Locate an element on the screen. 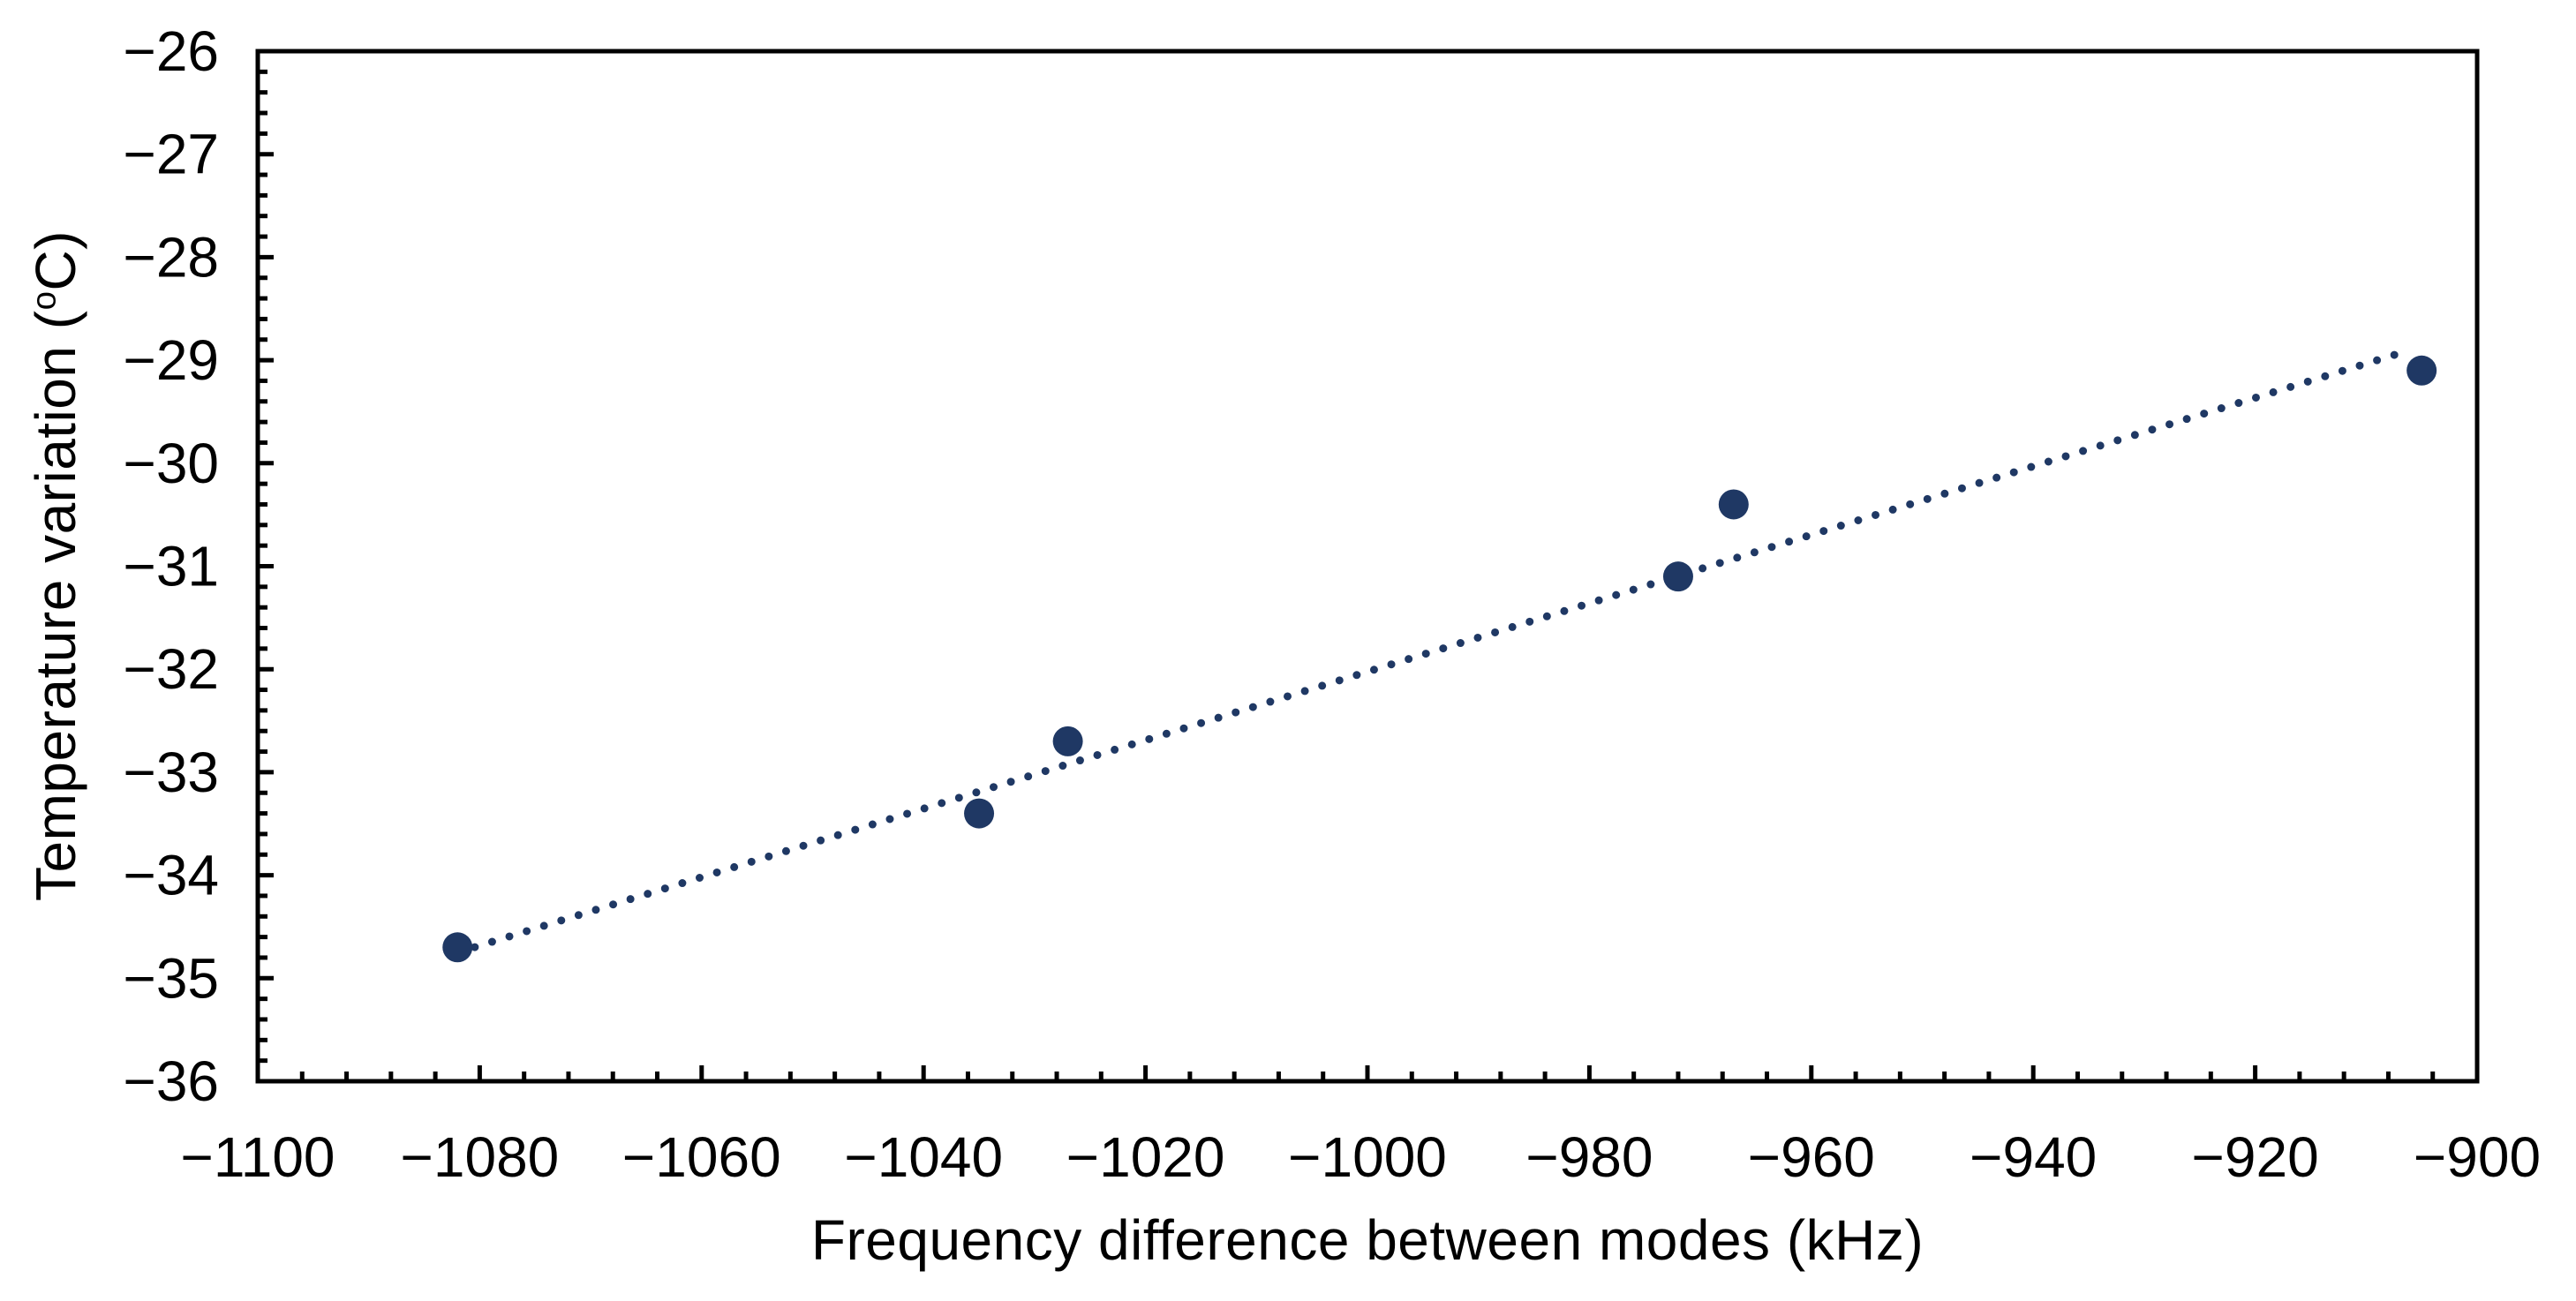  x-tick-label: −920 is located at coordinates (2255, 1157).